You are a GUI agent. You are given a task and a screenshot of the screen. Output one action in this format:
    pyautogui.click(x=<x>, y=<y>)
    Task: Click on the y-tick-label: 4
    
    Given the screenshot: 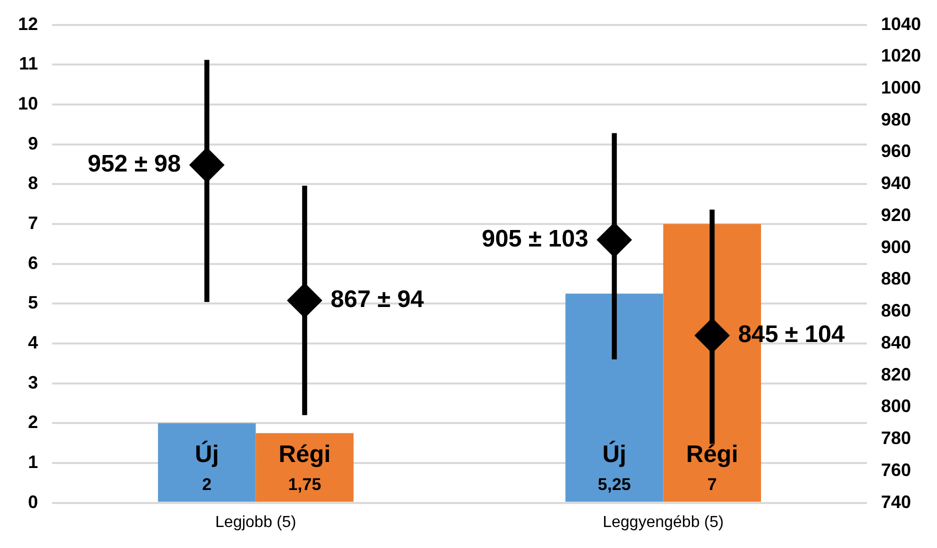 What is the action you would take?
    pyautogui.click(x=33, y=342)
    